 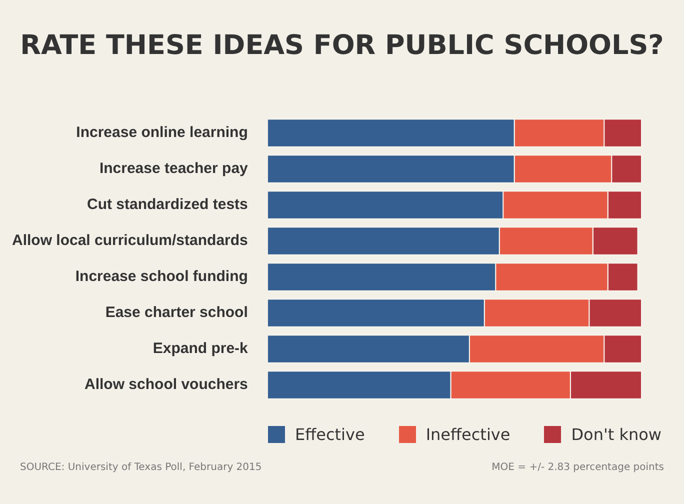 What do you see at coordinates (166, 385) in the screenshot?
I see `y-tick-label: Allow school vouchers` at bounding box center [166, 385].